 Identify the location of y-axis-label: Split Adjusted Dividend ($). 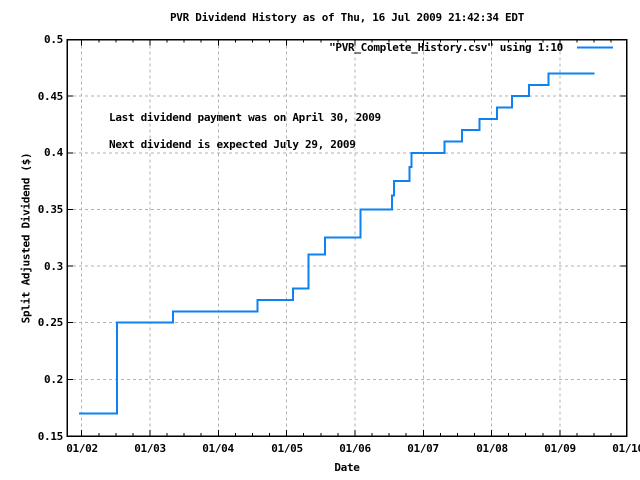
(26, 238).